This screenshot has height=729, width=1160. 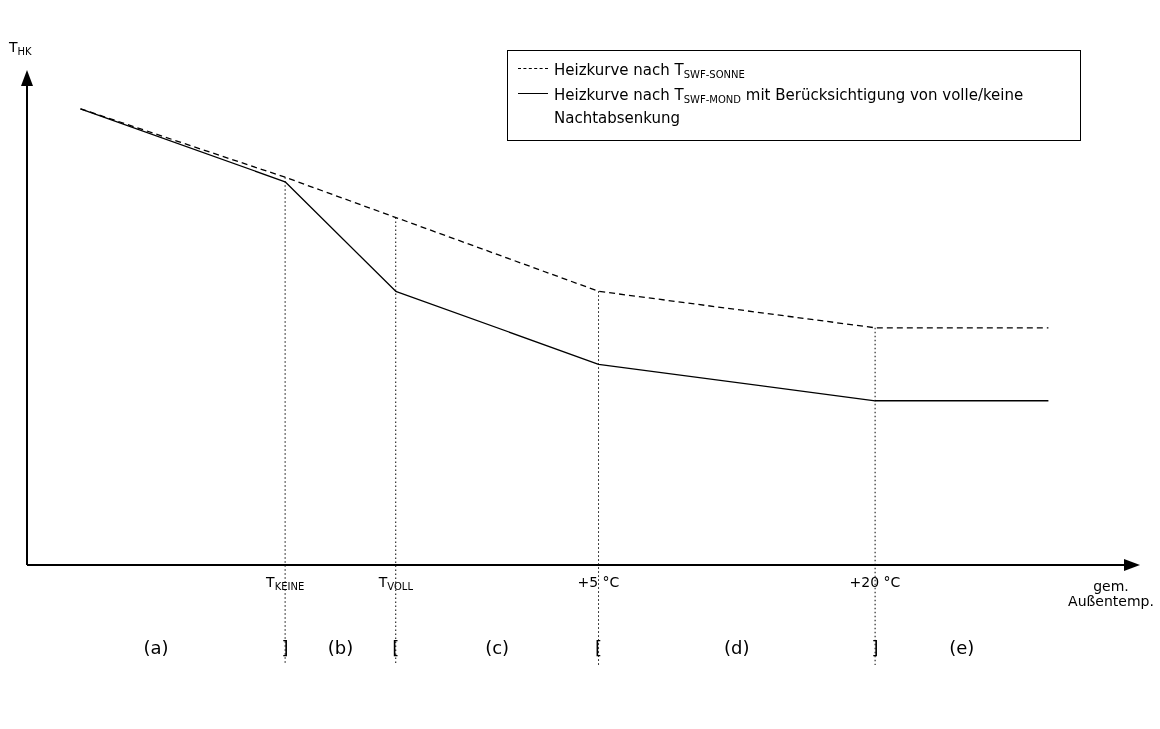 What do you see at coordinates (962, 647) in the screenshot?
I see `text: (e)` at bounding box center [962, 647].